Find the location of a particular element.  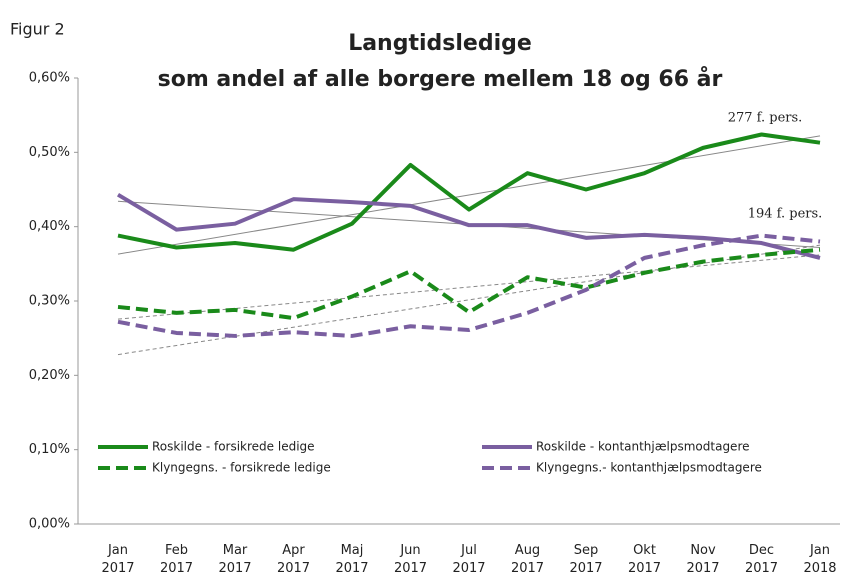

x-tick-label: Jul 2017 is located at coordinates (468, 559).